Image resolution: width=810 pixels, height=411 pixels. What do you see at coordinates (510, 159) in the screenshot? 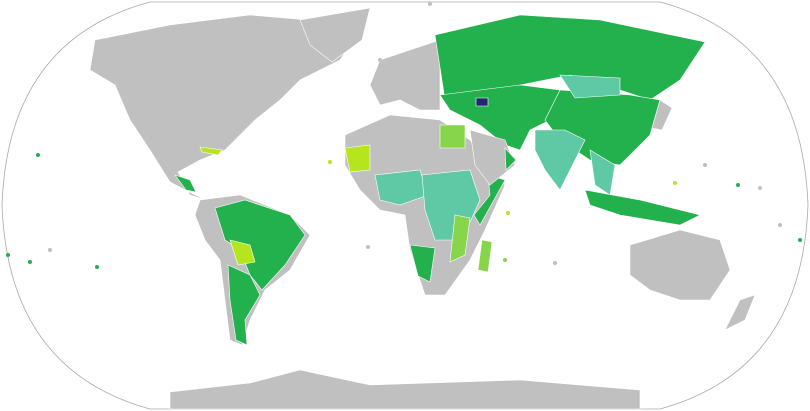
I see `region-oman` at bounding box center [510, 159].